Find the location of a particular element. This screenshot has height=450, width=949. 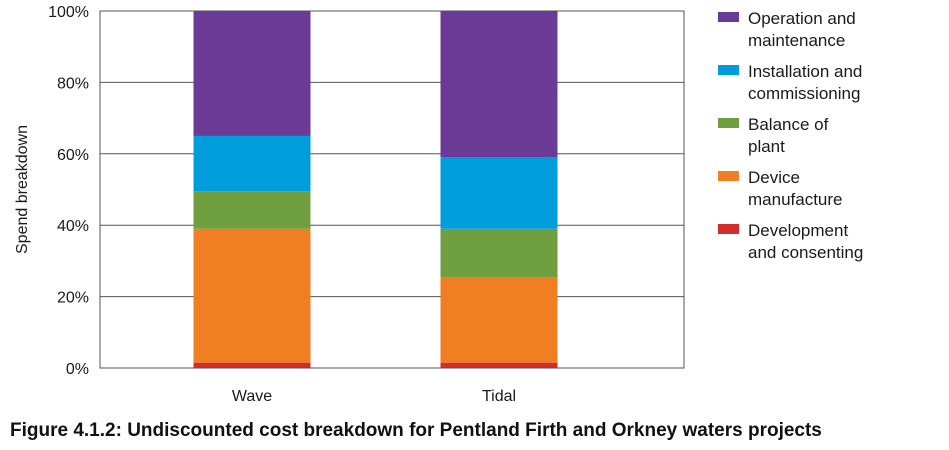

bar-segment-tidal-operation-and-maintenance is located at coordinates (499, 84).